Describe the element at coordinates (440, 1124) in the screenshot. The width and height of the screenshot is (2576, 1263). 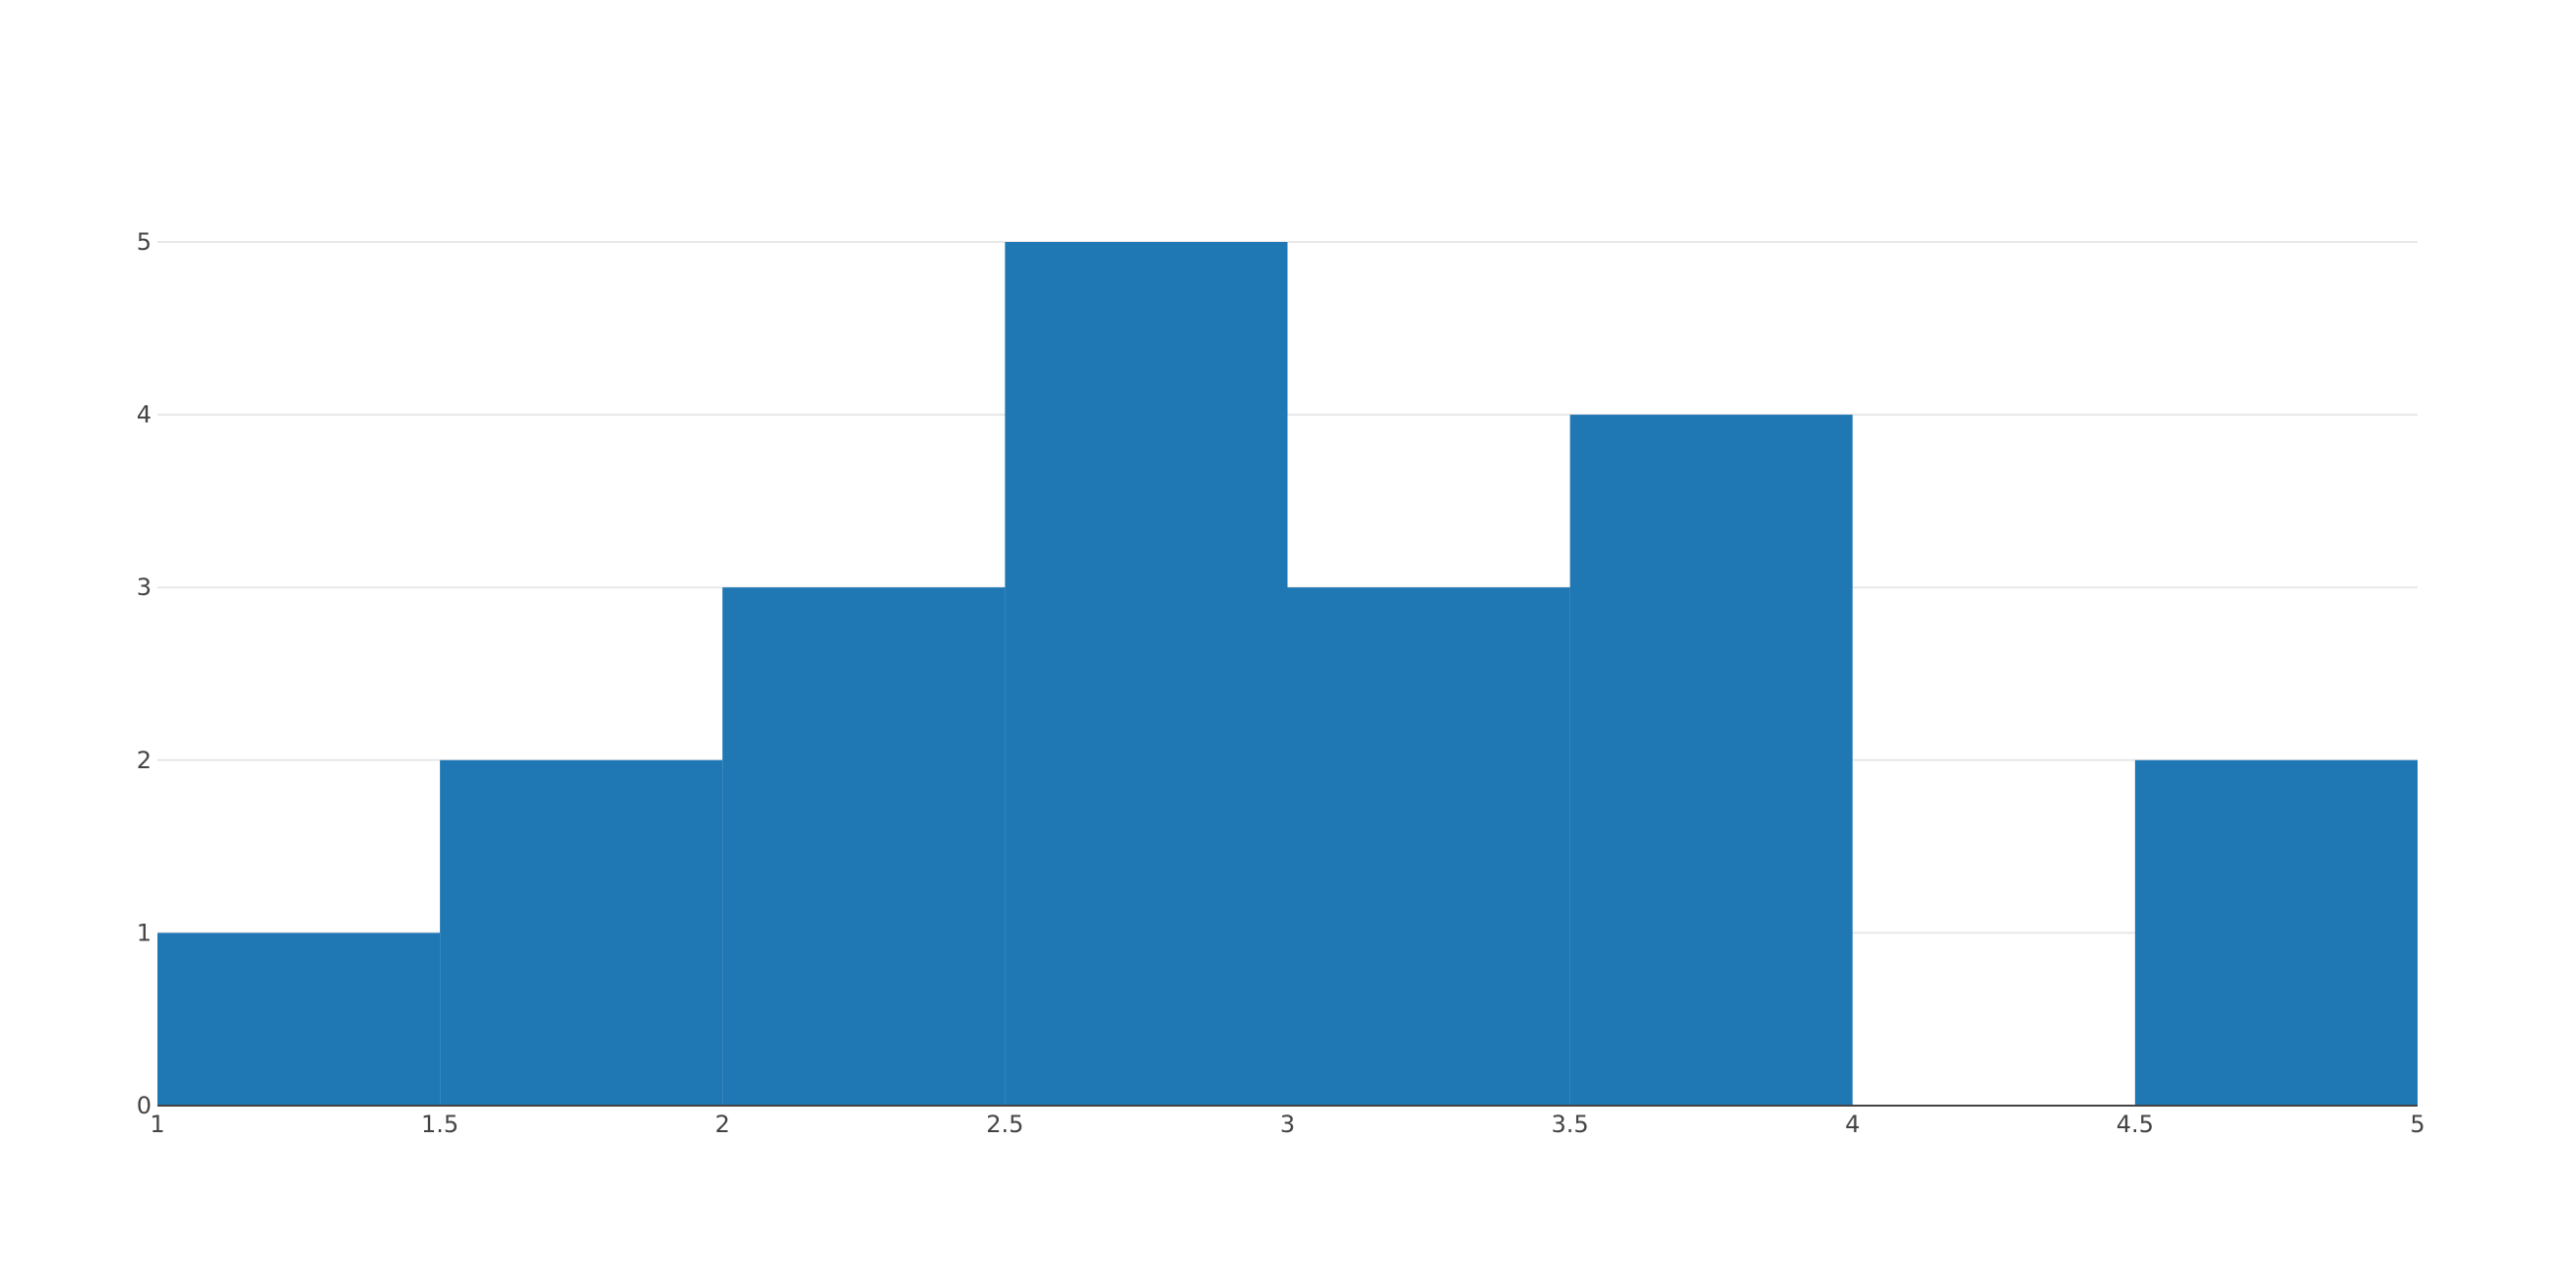
I see `x-tick-label: 1.5` at that location.